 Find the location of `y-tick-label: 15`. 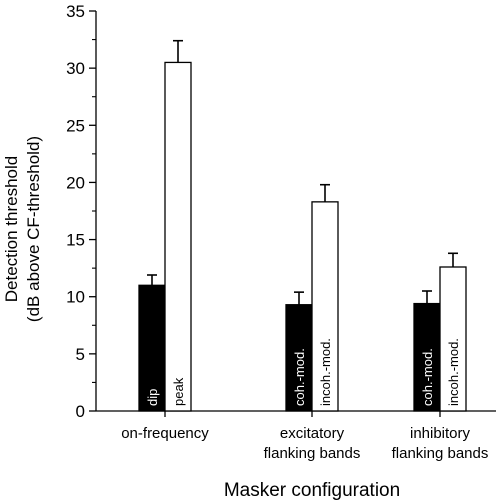

y-tick-label: 15 is located at coordinates (75, 240).